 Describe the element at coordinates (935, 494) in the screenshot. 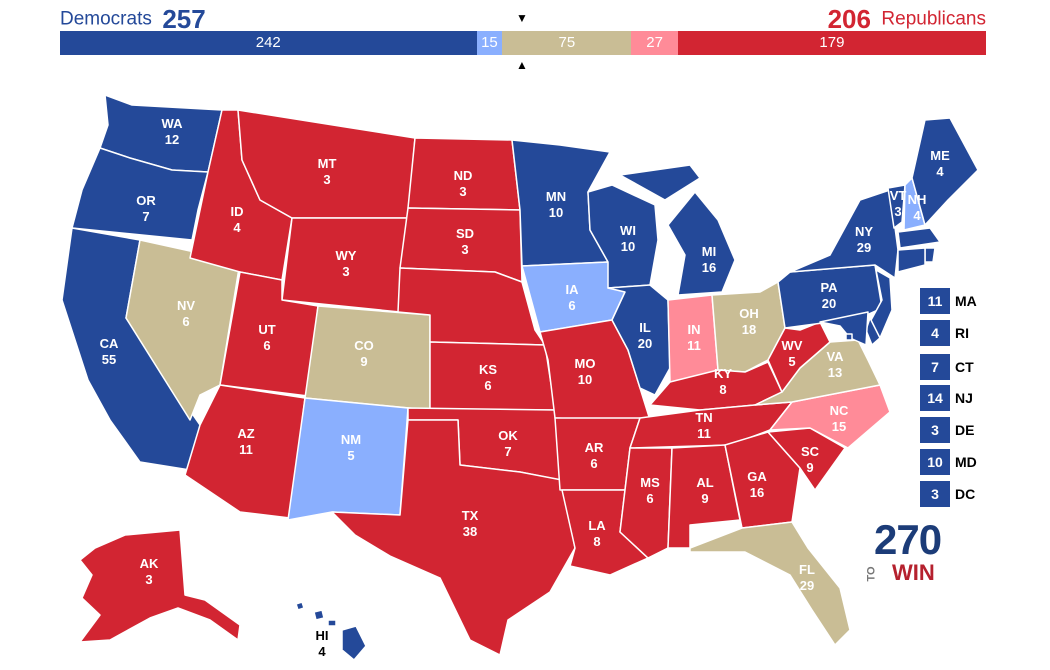

I see `small-state-box-dc: 3` at that location.